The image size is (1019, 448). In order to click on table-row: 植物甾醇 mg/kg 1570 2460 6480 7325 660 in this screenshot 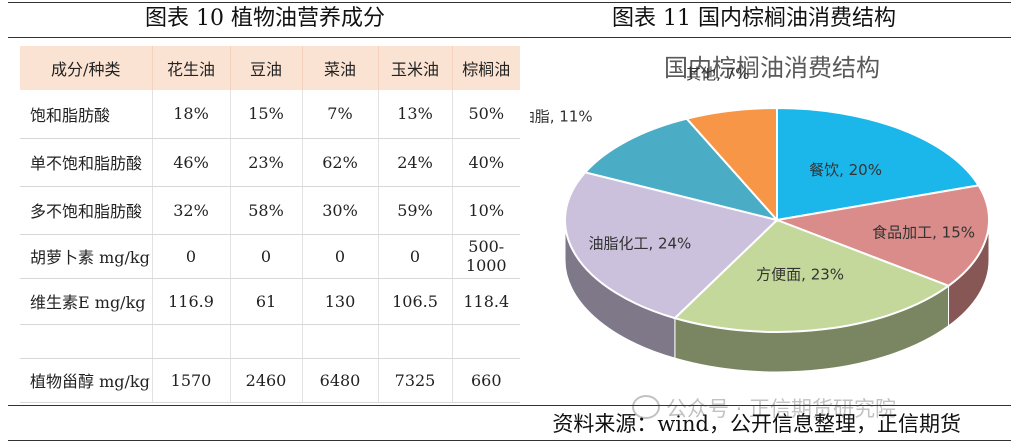, I will do `click(270, 380)`.